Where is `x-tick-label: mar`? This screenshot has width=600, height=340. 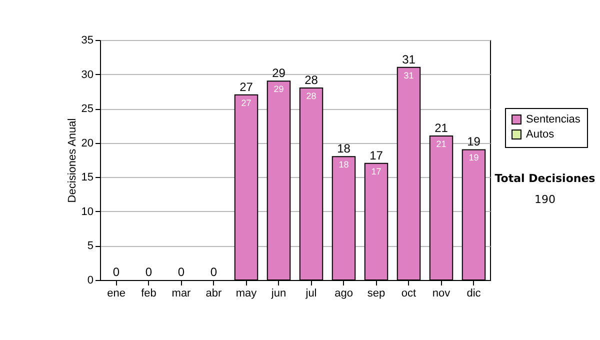 x-tick-label: mar is located at coordinates (182, 294).